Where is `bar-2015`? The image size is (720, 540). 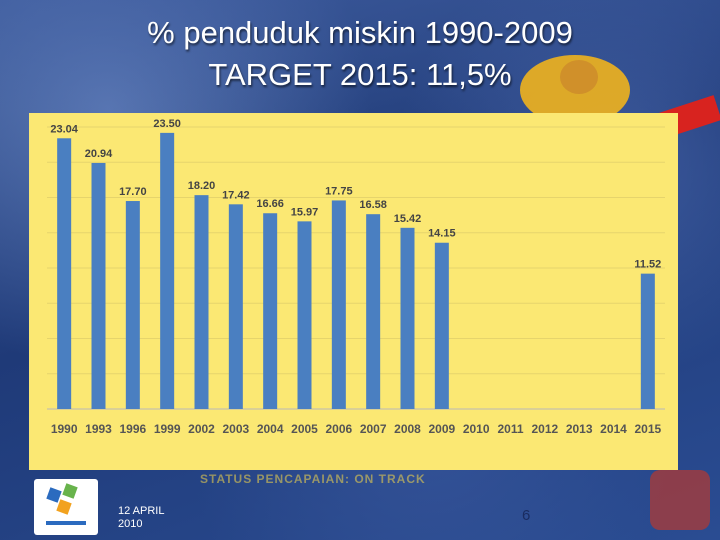
bar-2015 is located at coordinates (647, 341).